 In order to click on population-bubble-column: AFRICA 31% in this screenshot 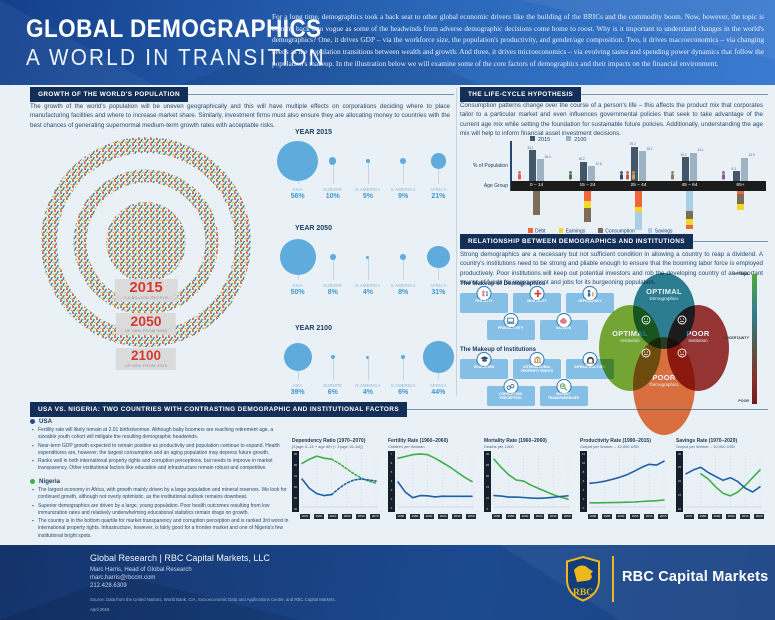, I will do `click(438, 266)`.